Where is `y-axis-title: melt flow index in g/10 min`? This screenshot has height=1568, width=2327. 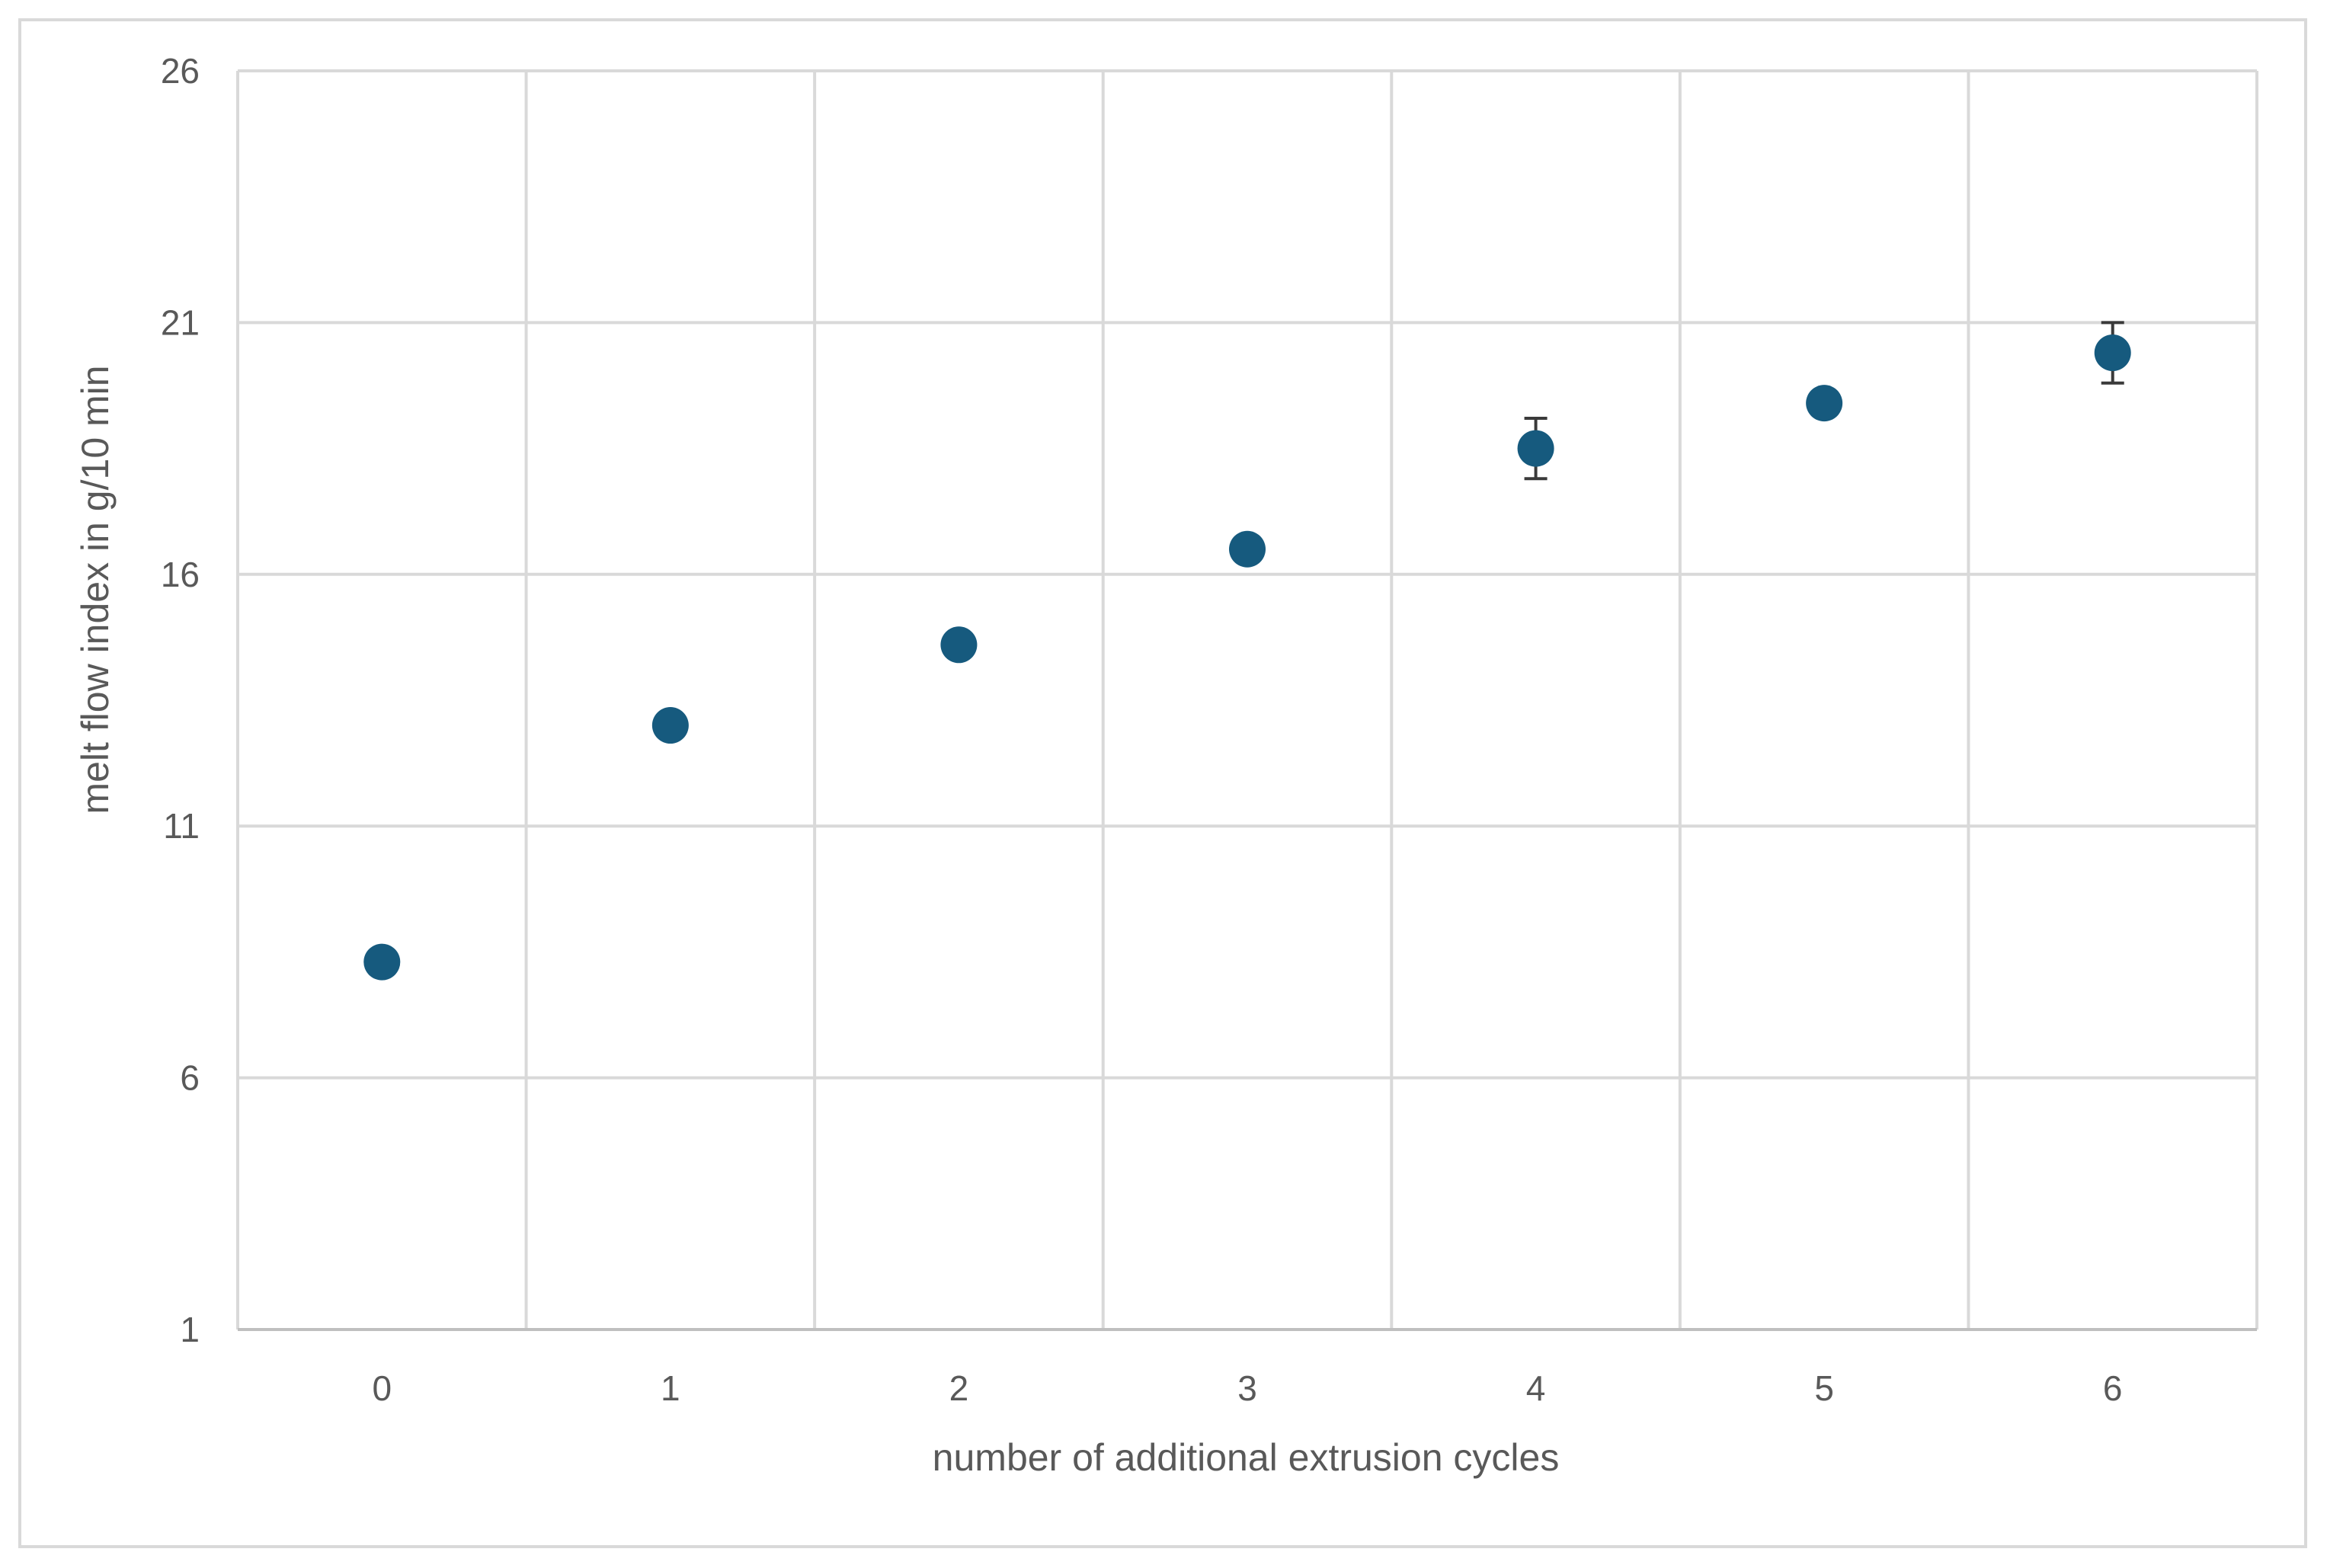
y-axis-title: melt flow index in g/10 min is located at coordinates (95, 589).